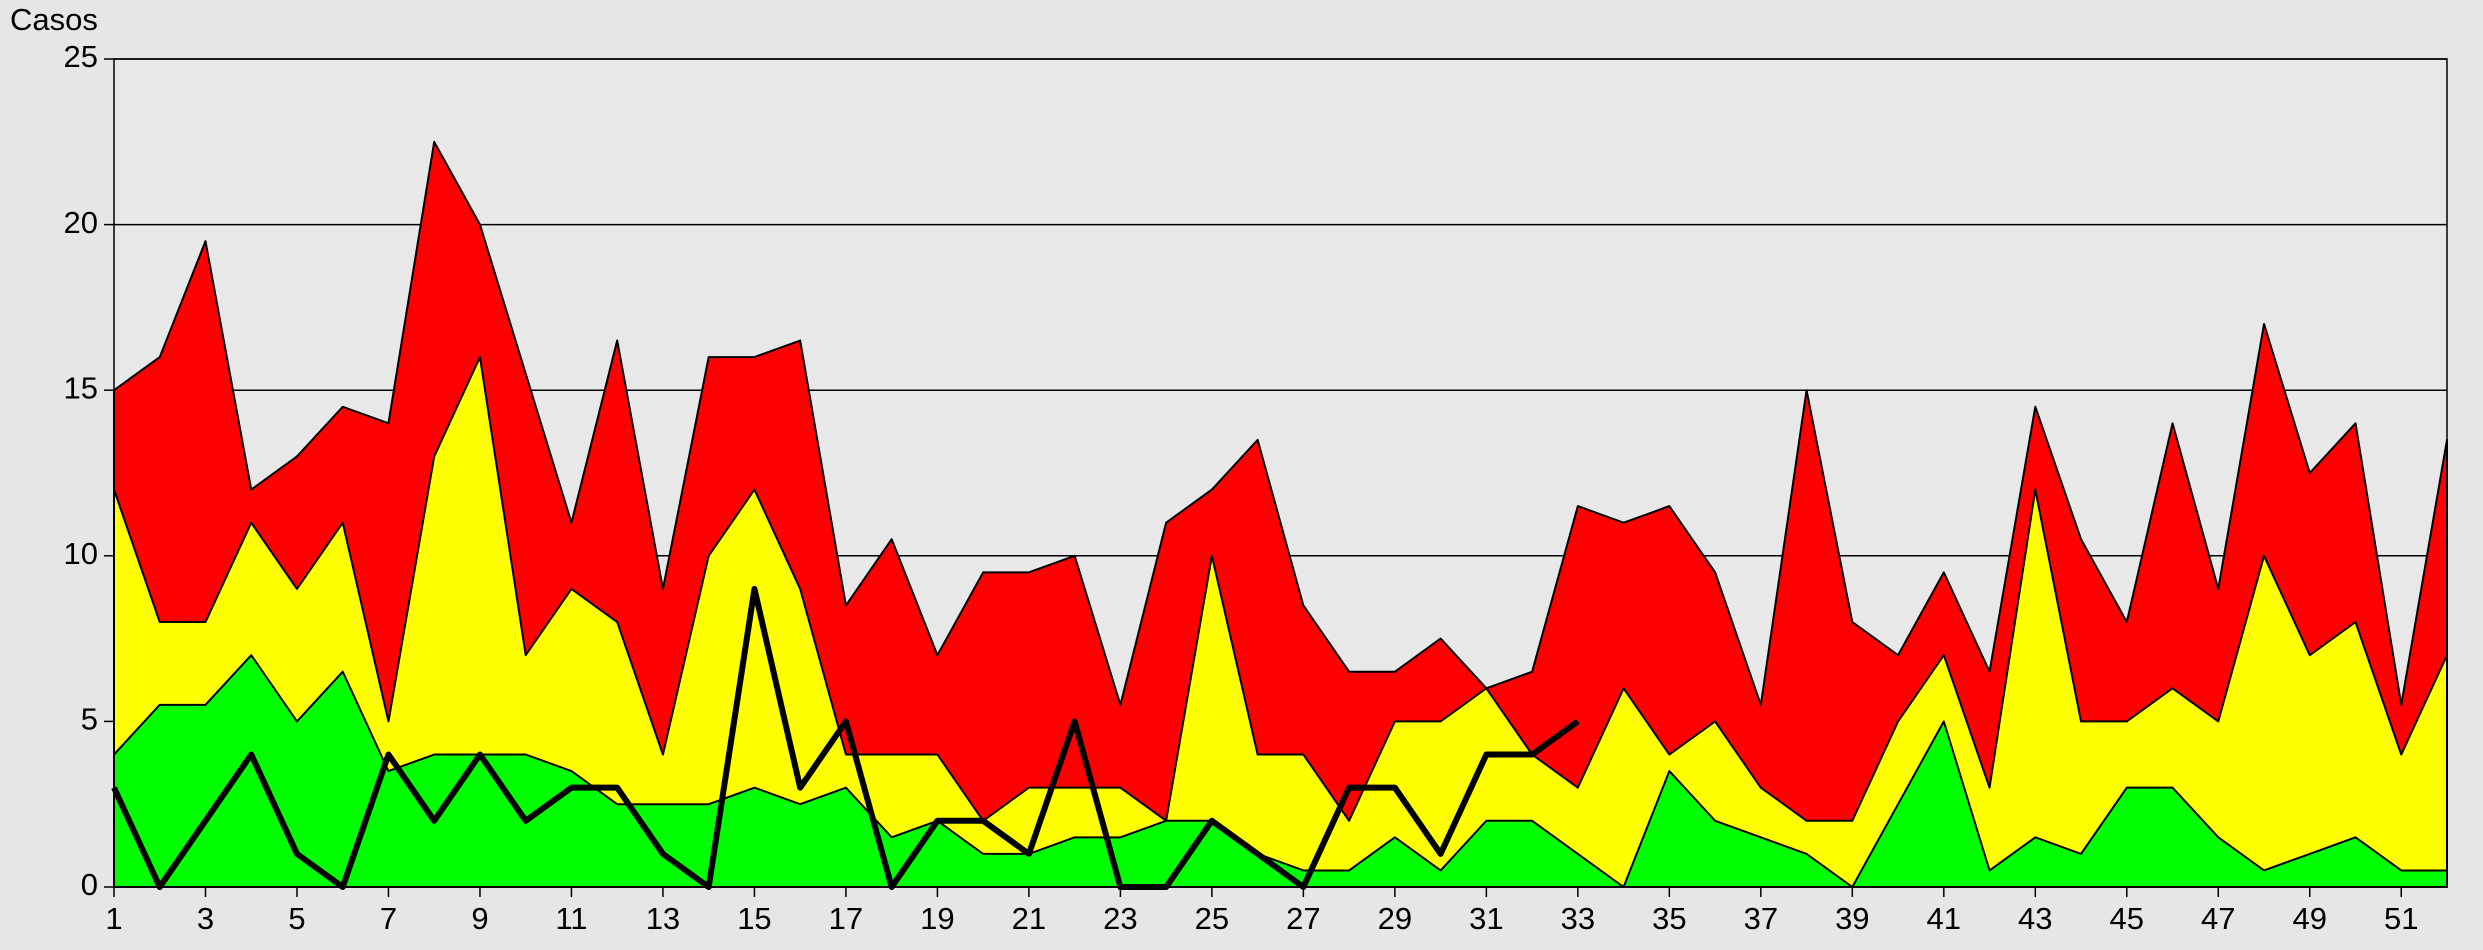 The height and width of the screenshot is (950, 2483). What do you see at coordinates (937, 918) in the screenshot?
I see `x-tick-label: 19` at bounding box center [937, 918].